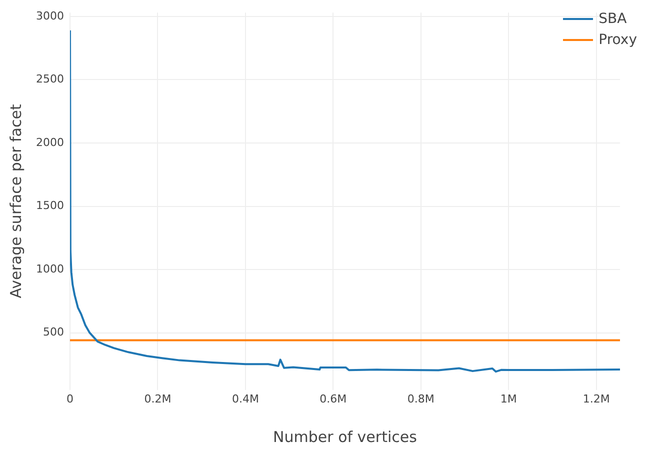 This screenshot has height=459, width=655. I want to click on x-tick-label: 0, so click(70, 399).